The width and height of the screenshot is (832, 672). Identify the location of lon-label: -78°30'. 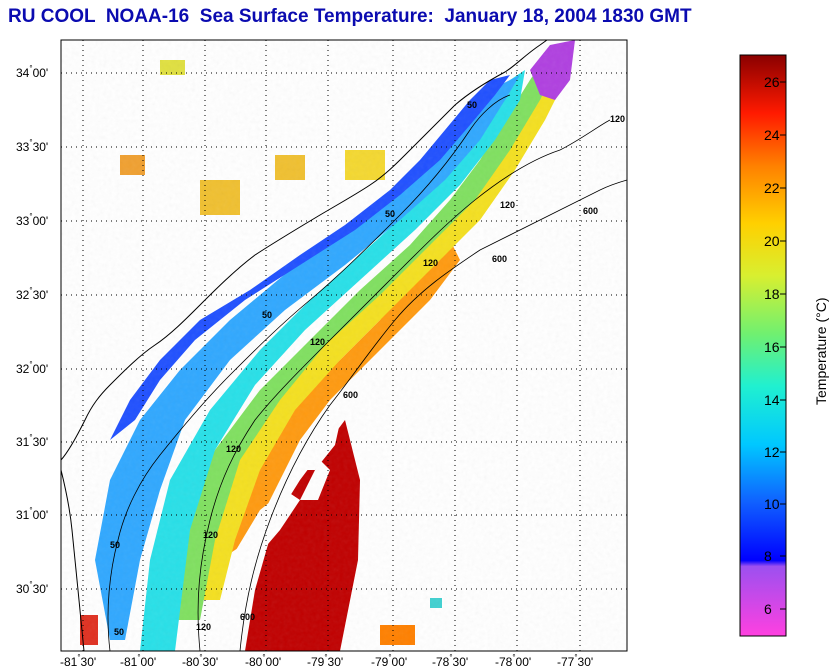
(450, 661).